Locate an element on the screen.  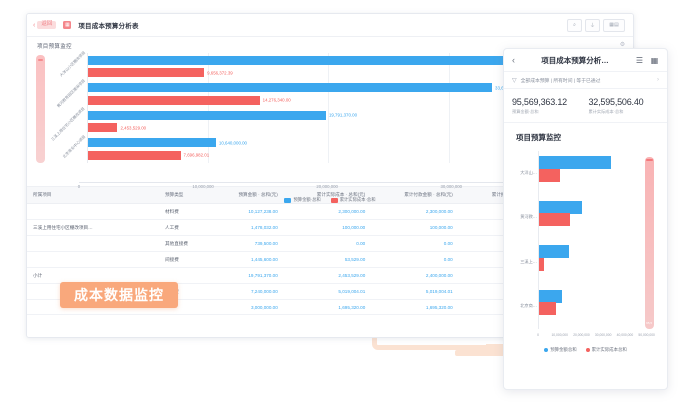
x-axis-tick: 50,000,000 is located at coordinates (646, 335).